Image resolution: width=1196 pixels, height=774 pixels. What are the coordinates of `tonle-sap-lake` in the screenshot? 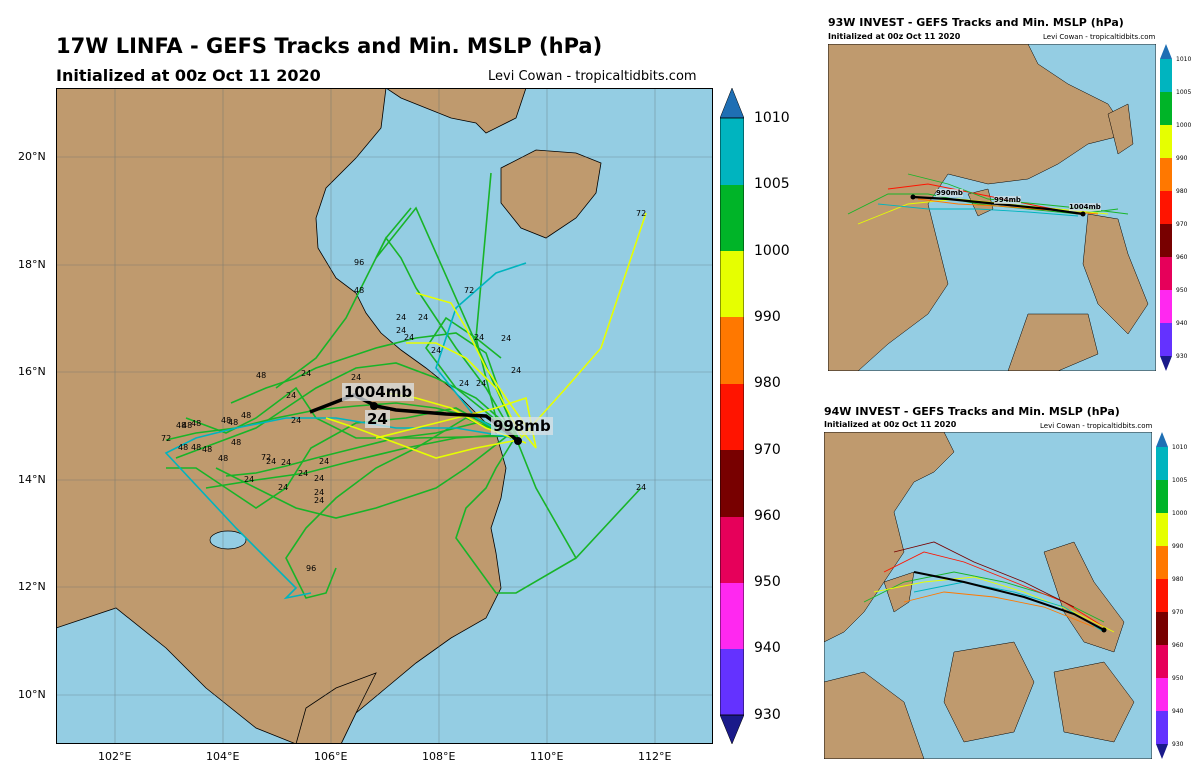 It's located at (228, 540).